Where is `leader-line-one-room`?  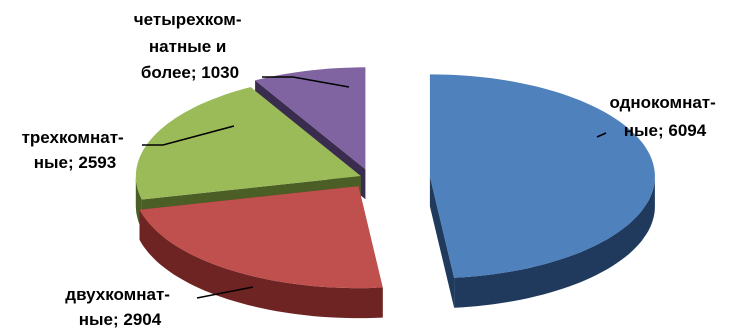 leader-line-one-room is located at coordinates (601, 135).